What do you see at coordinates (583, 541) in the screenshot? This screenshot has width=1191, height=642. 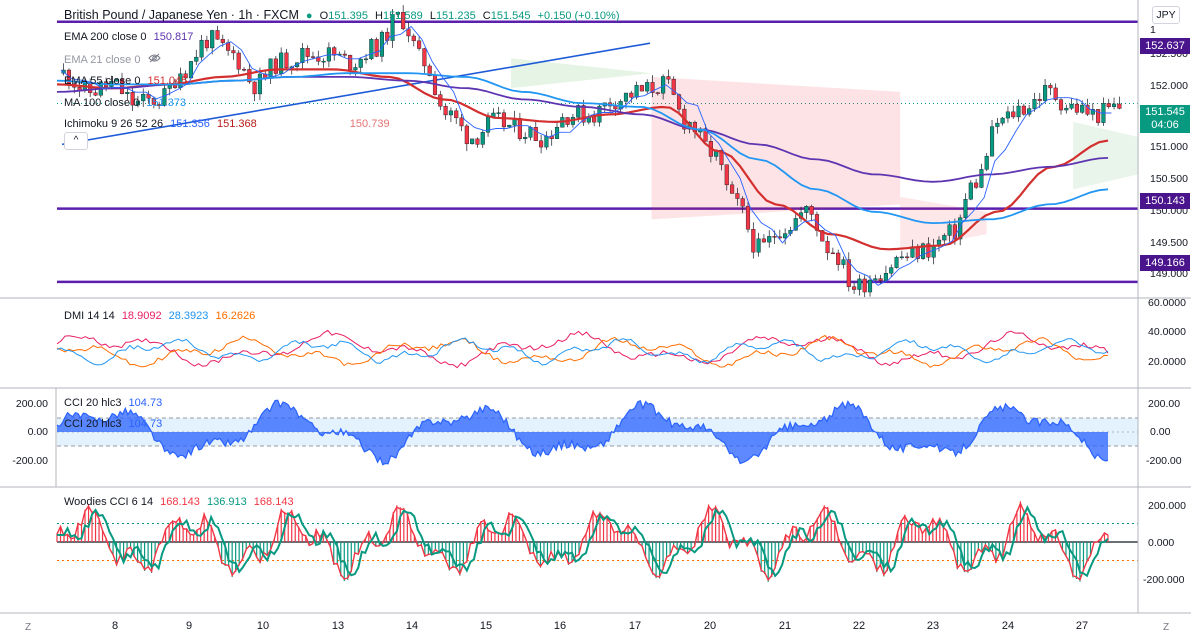 I see `woodies-turbo-line` at bounding box center [583, 541].